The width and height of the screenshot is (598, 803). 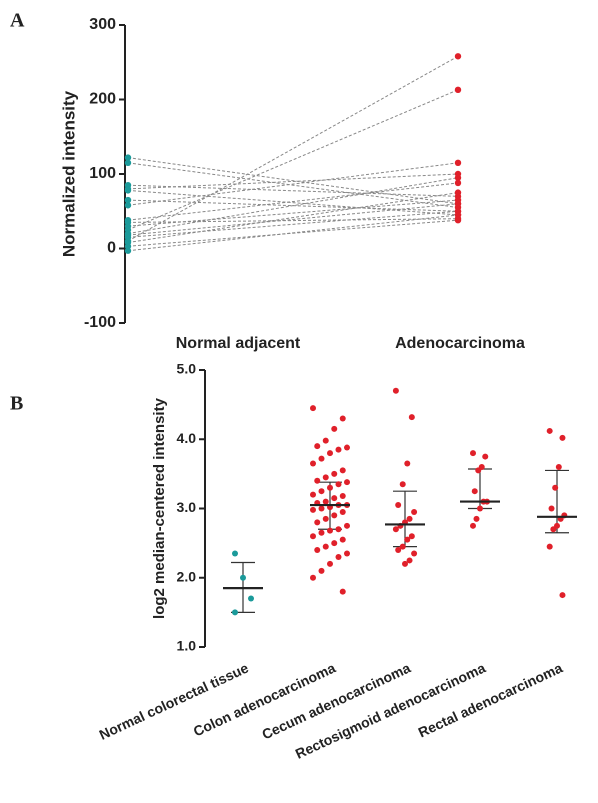 I want to click on y-tick-label: 0, so click(x=111, y=248).